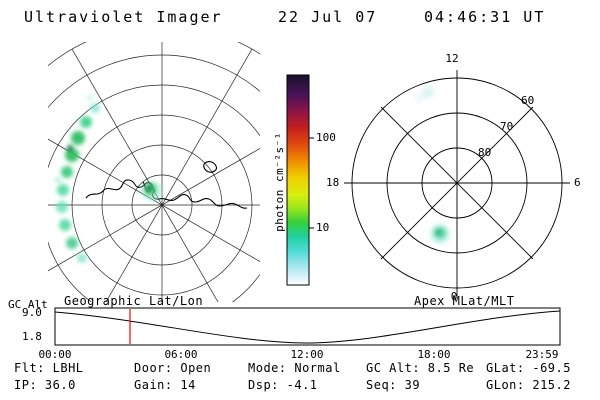 The height and width of the screenshot is (400, 600). I want to click on status-mode: Mode: Normal, so click(294, 368).